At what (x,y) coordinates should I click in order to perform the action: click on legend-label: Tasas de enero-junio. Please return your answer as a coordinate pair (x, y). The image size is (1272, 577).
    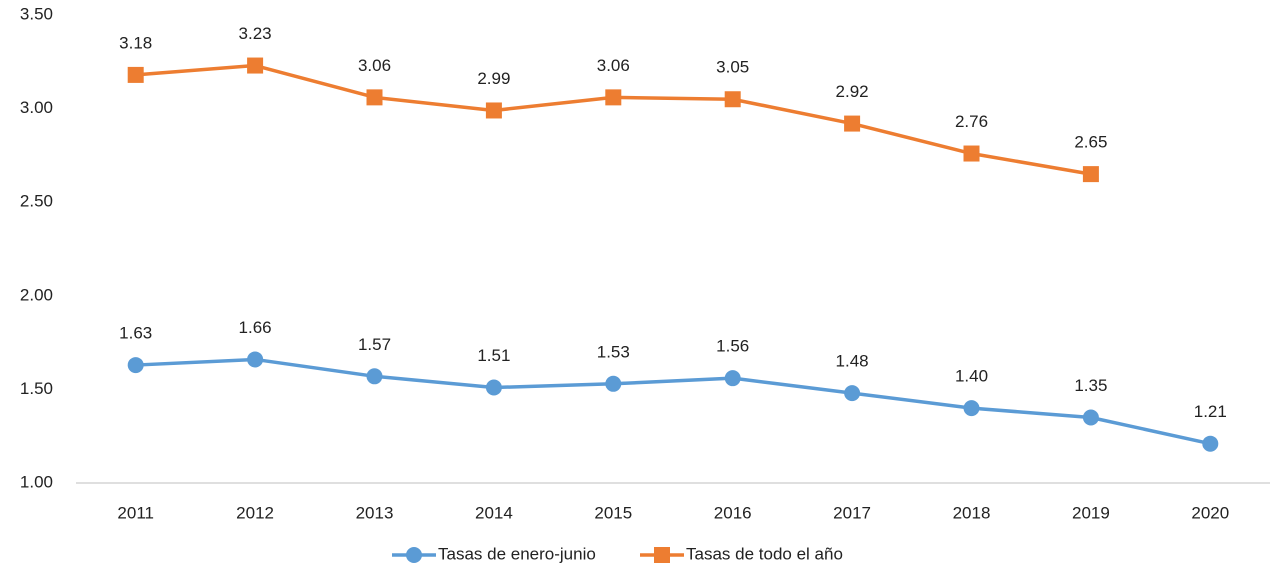
    Looking at the image, I should click on (517, 553).